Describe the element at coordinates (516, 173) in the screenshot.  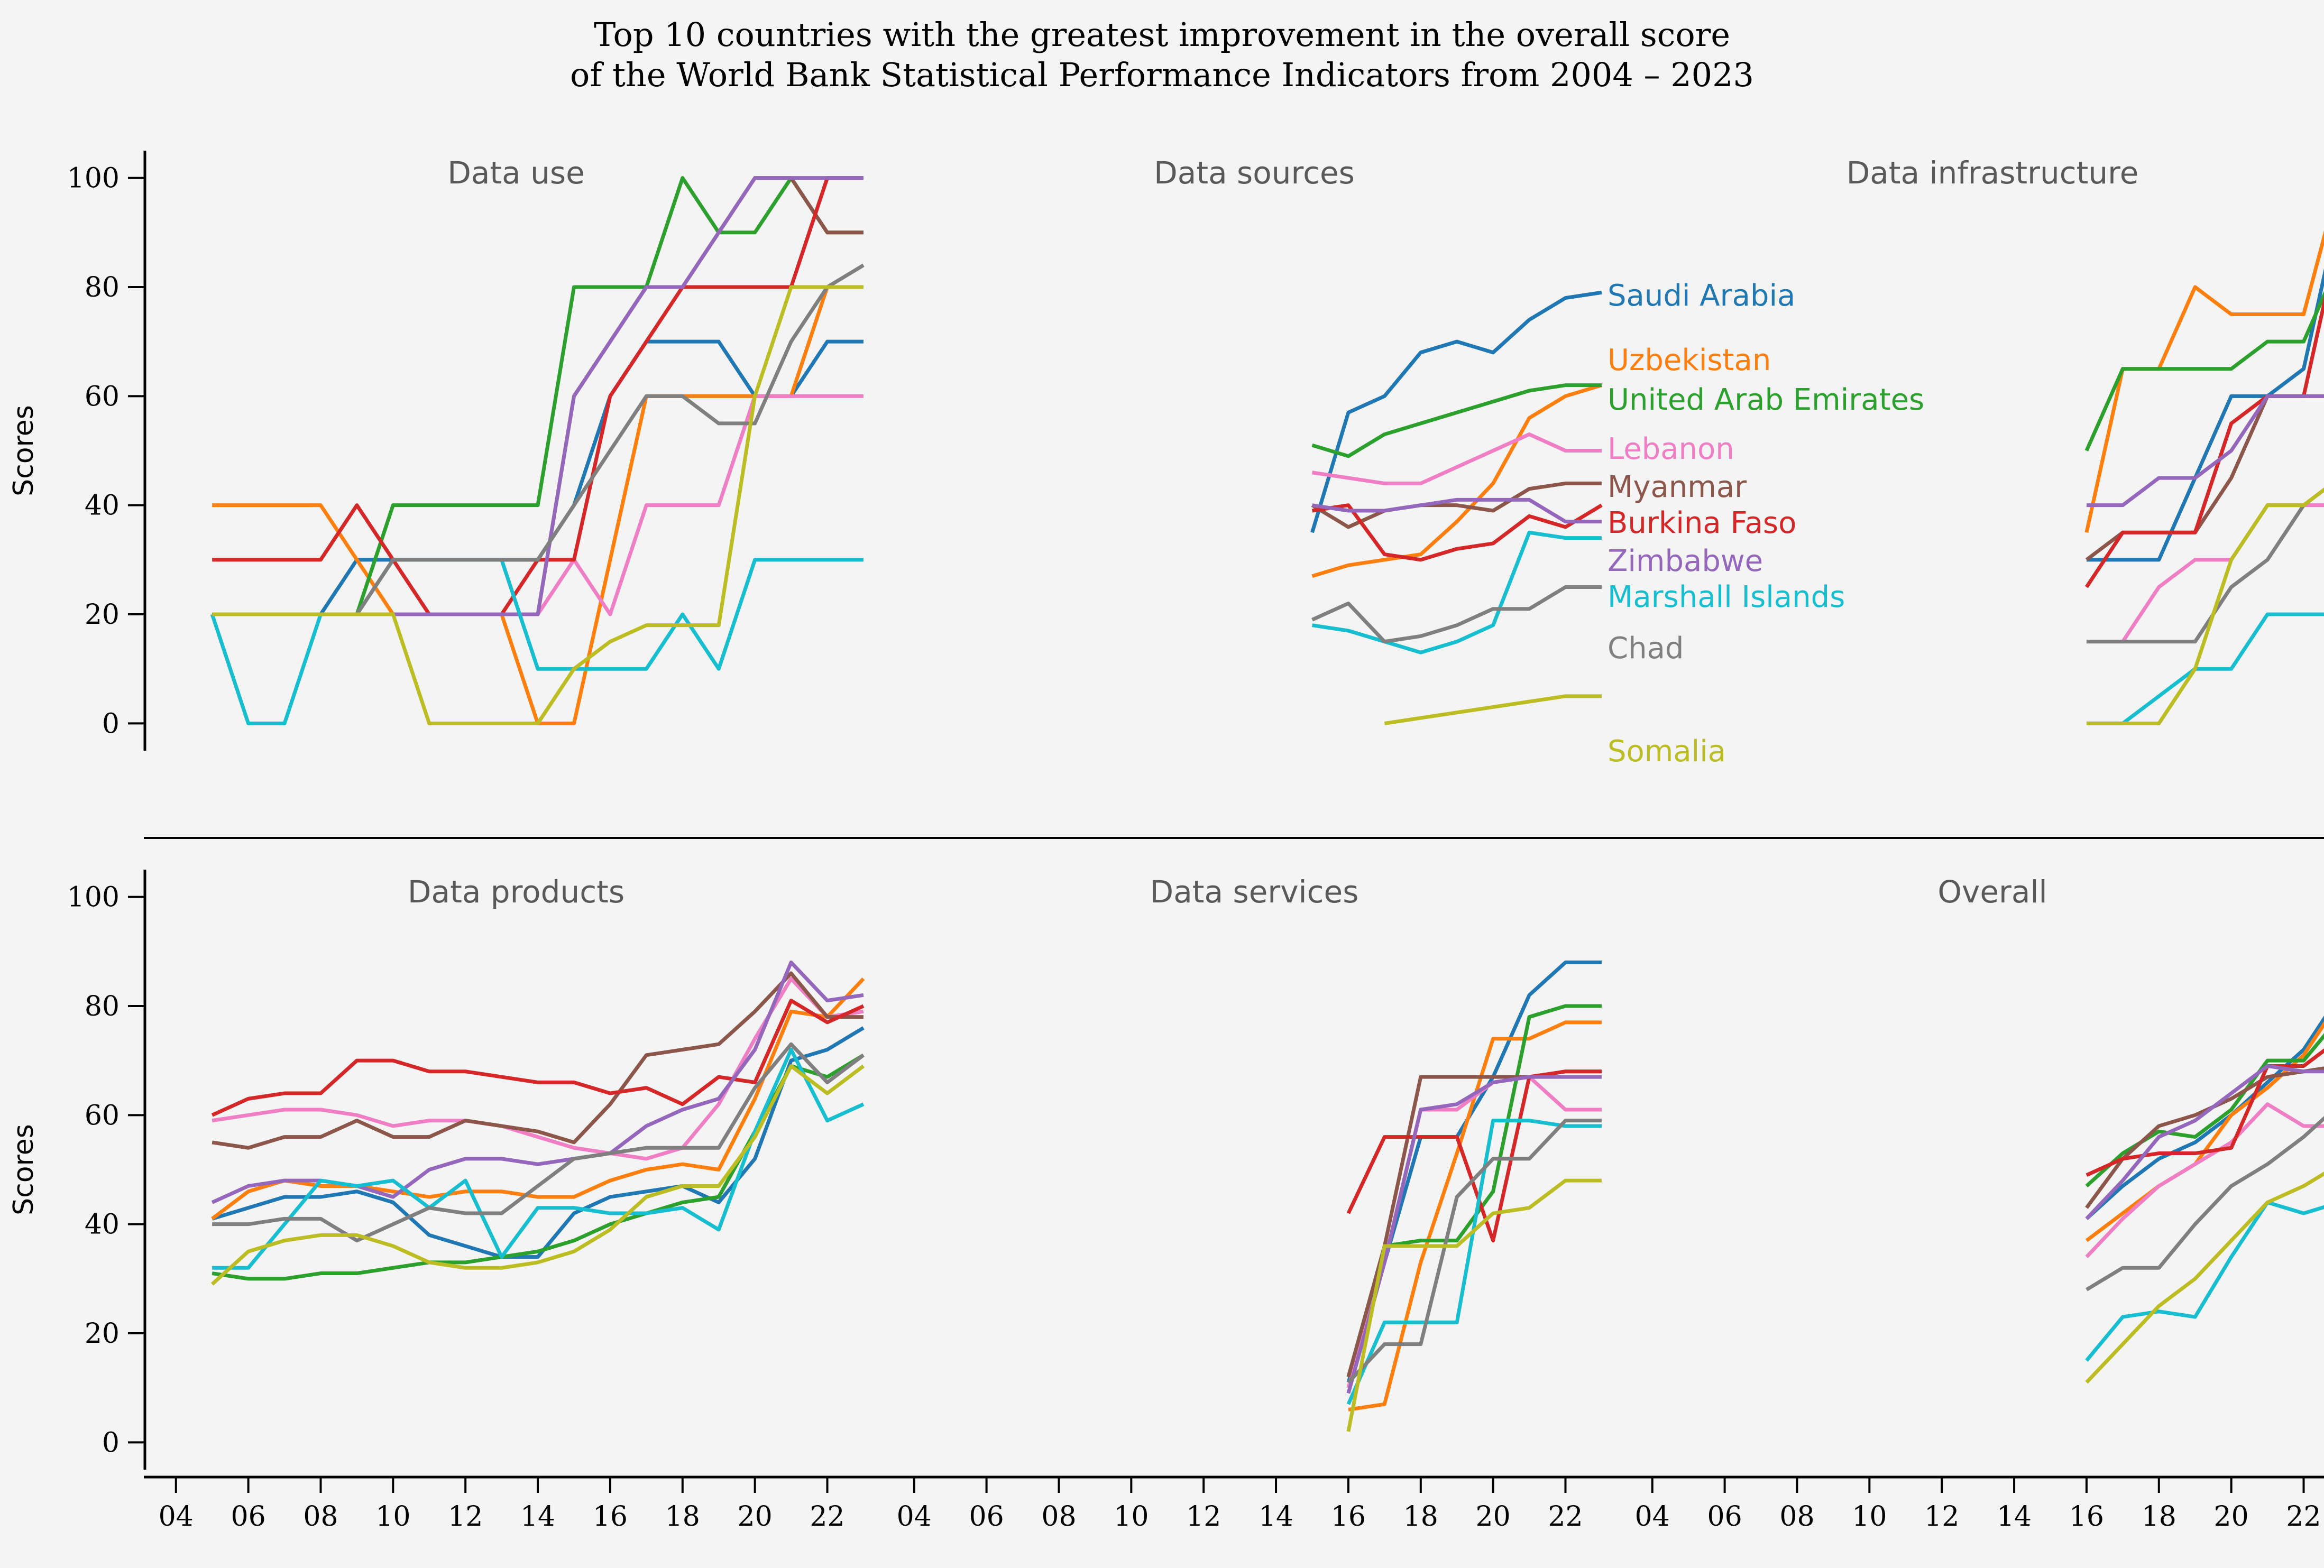
I see `panel-title: Data use` at that location.